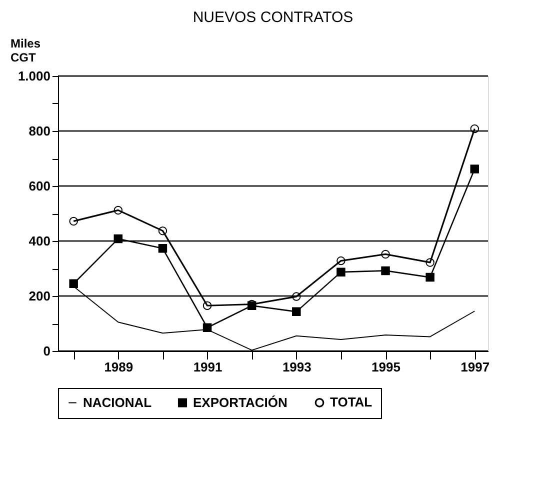  What do you see at coordinates (240, 402) in the screenshot?
I see `legend-label: EXPORTACIÓN` at bounding box center [240, 402].